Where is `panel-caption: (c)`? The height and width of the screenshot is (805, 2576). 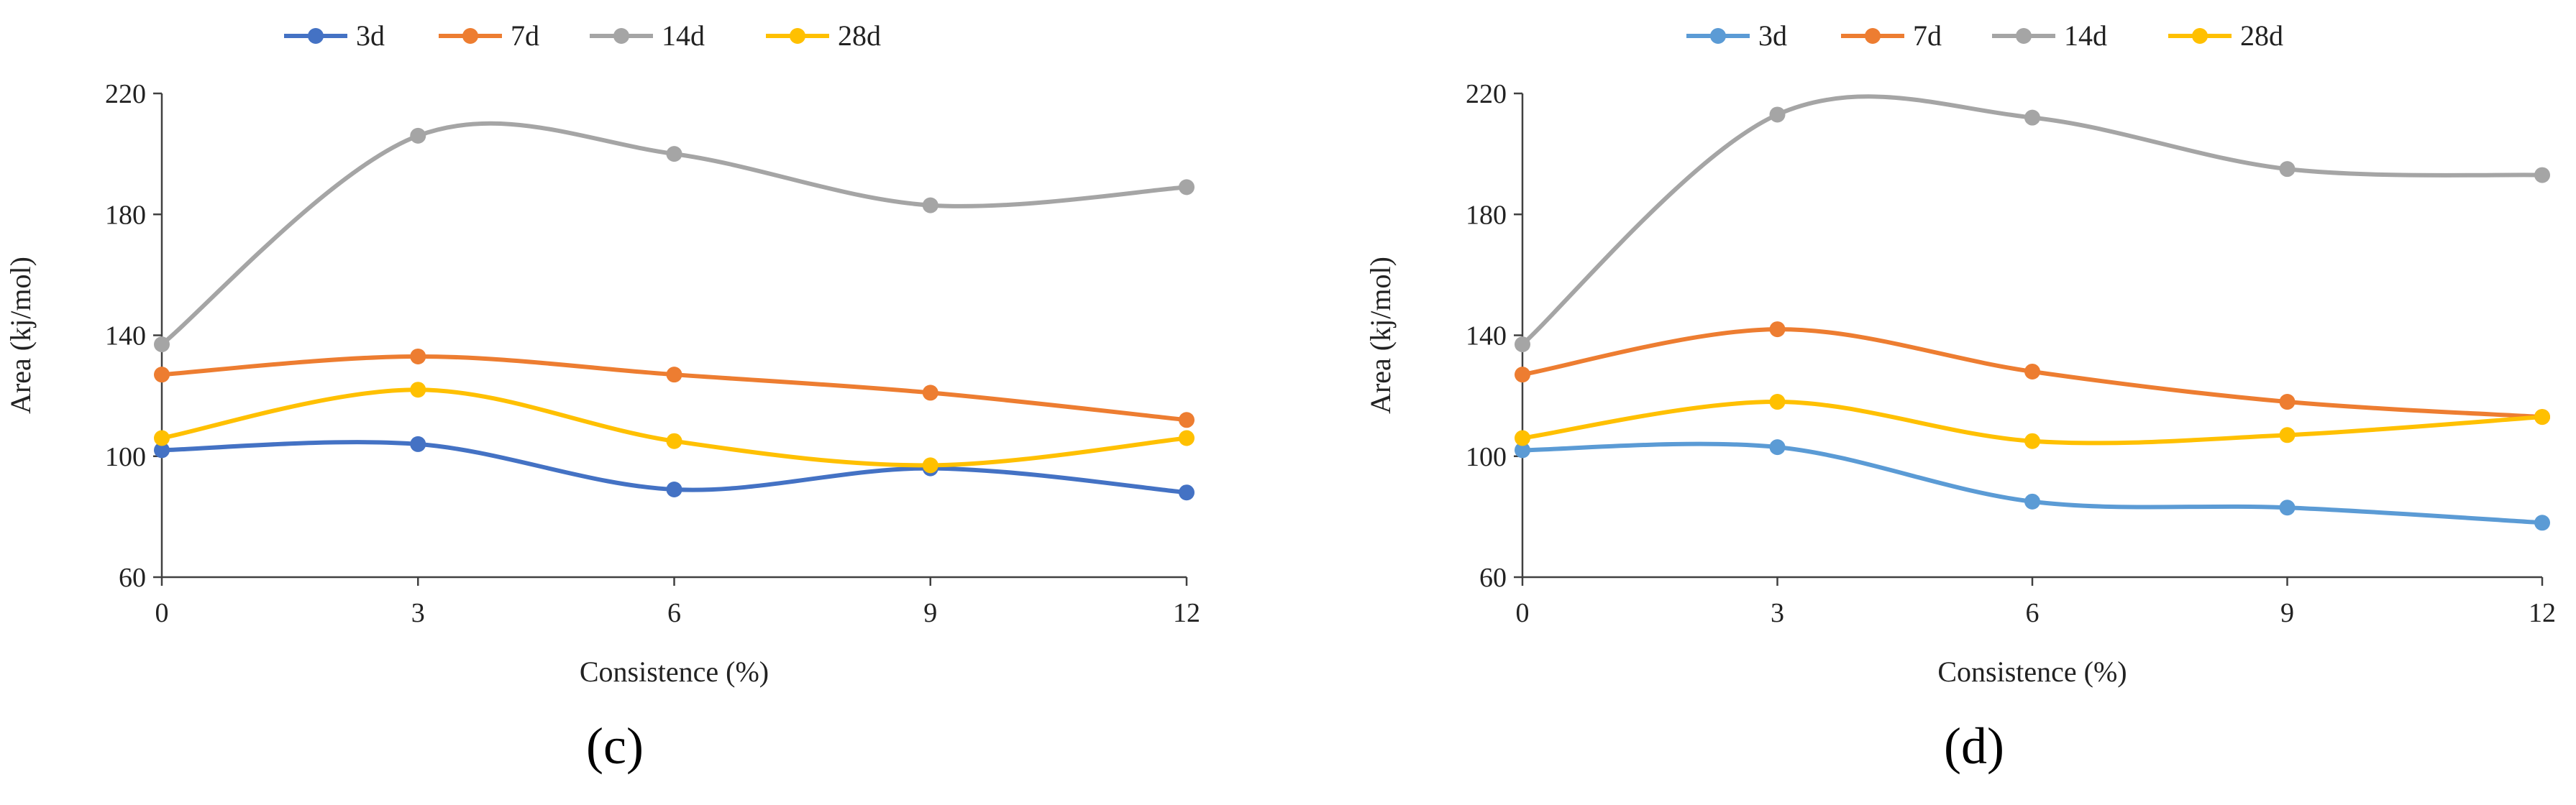 panel-caption: (c) is located at coordinates (615, 746).